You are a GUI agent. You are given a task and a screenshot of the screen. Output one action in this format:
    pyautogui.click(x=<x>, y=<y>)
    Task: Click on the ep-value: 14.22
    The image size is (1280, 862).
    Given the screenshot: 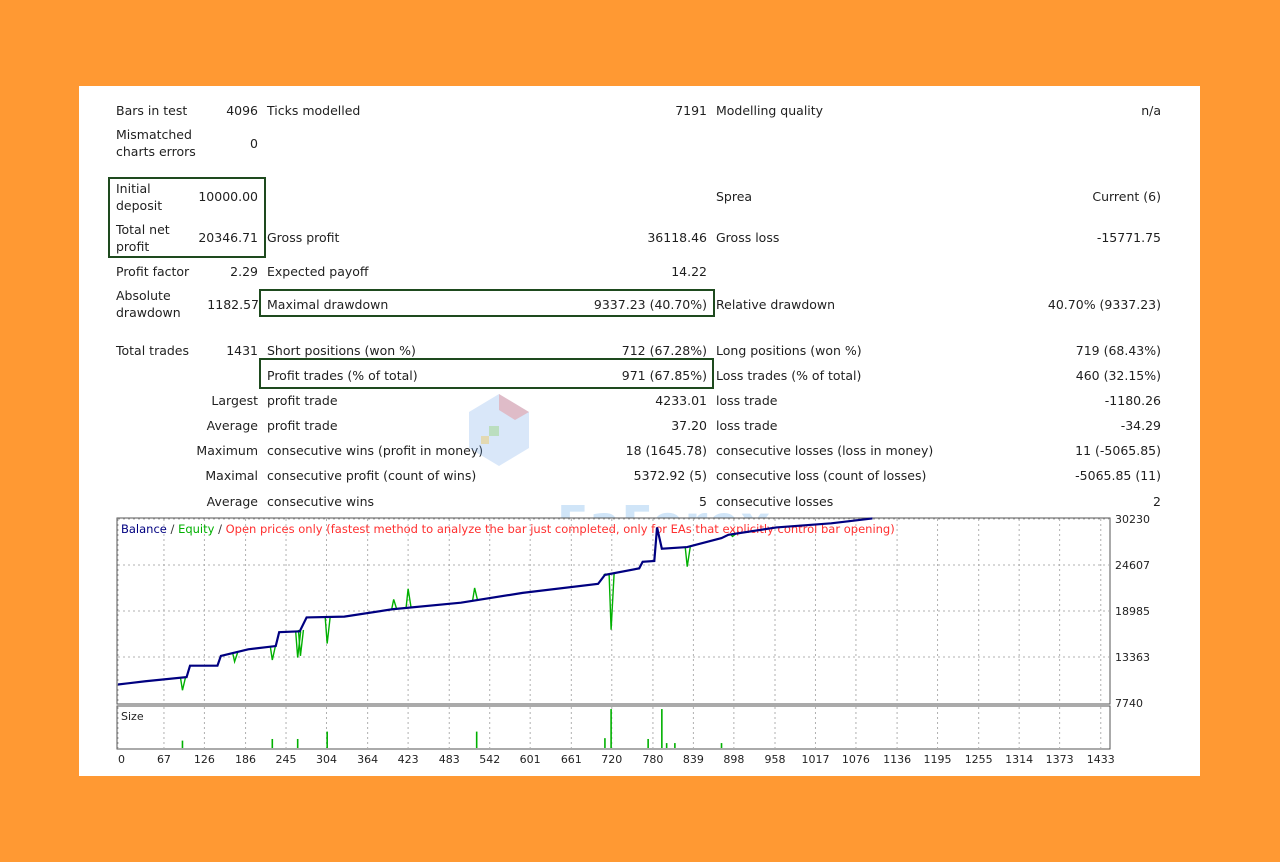 What is the action you would take?
    pyautogui.click(x=689, y=271)
    